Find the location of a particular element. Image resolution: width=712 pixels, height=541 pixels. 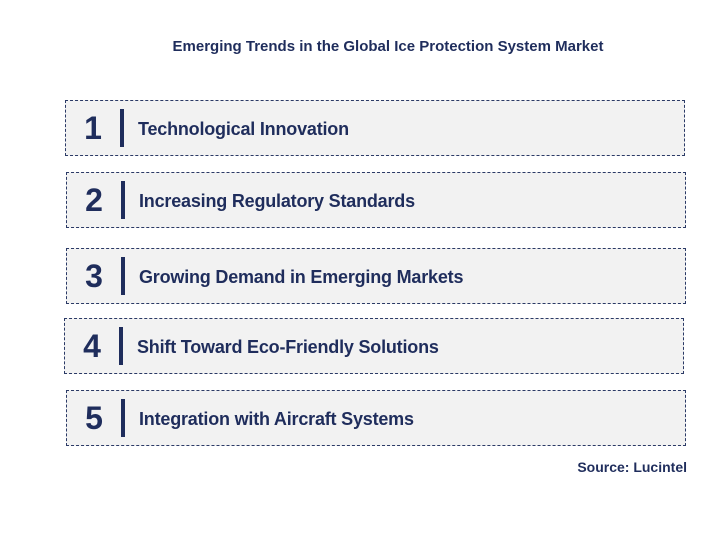

trend-label: Growing Demand in Emerging Markets is located at coordinates (301, 277).